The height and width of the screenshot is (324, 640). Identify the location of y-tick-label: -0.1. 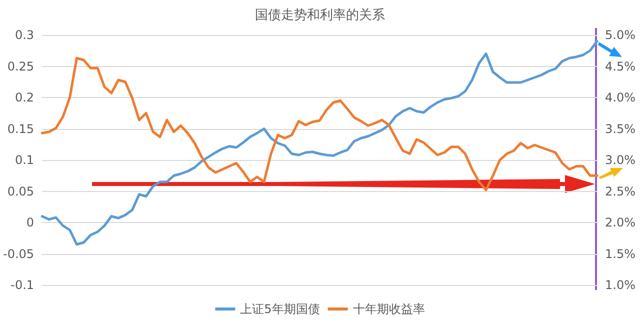
(22, 285).